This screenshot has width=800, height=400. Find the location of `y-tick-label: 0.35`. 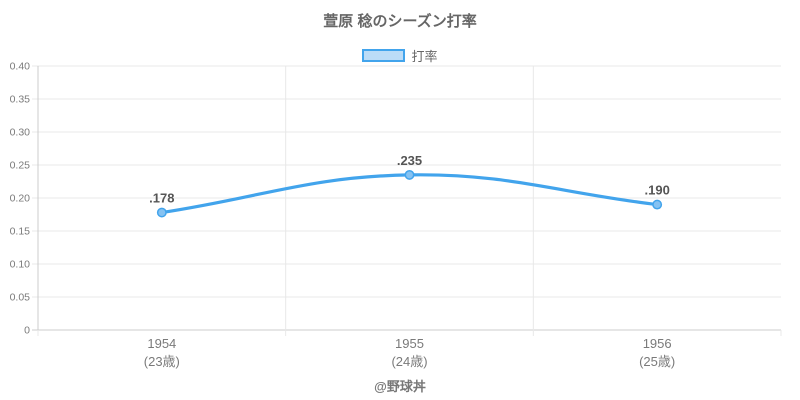

y-tick-label: 0.35 is located at coordinates (20, 100).